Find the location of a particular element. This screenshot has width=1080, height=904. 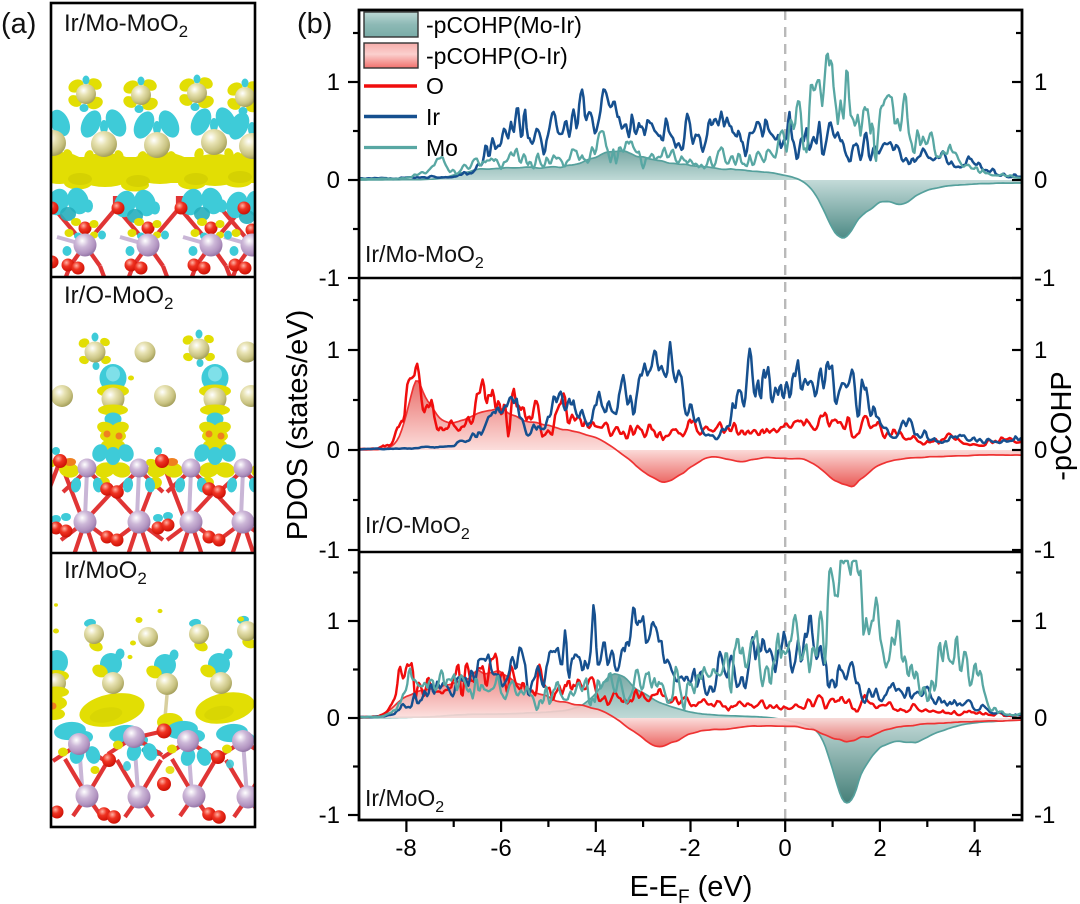

svg-text: O is located at coordinates (435, 86).